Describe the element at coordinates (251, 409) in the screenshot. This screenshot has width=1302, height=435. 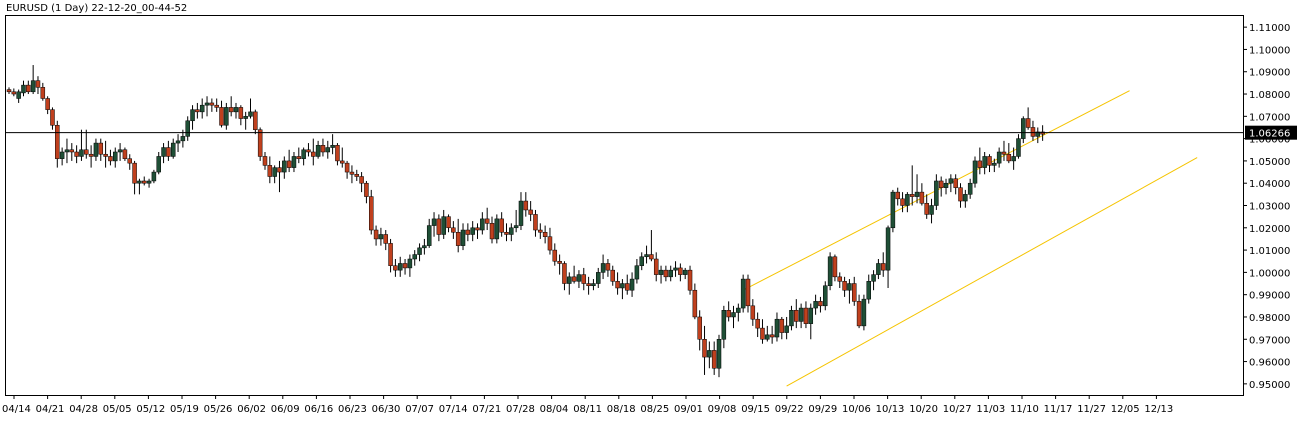
I see `x-tick-label: 06/02` at that location.